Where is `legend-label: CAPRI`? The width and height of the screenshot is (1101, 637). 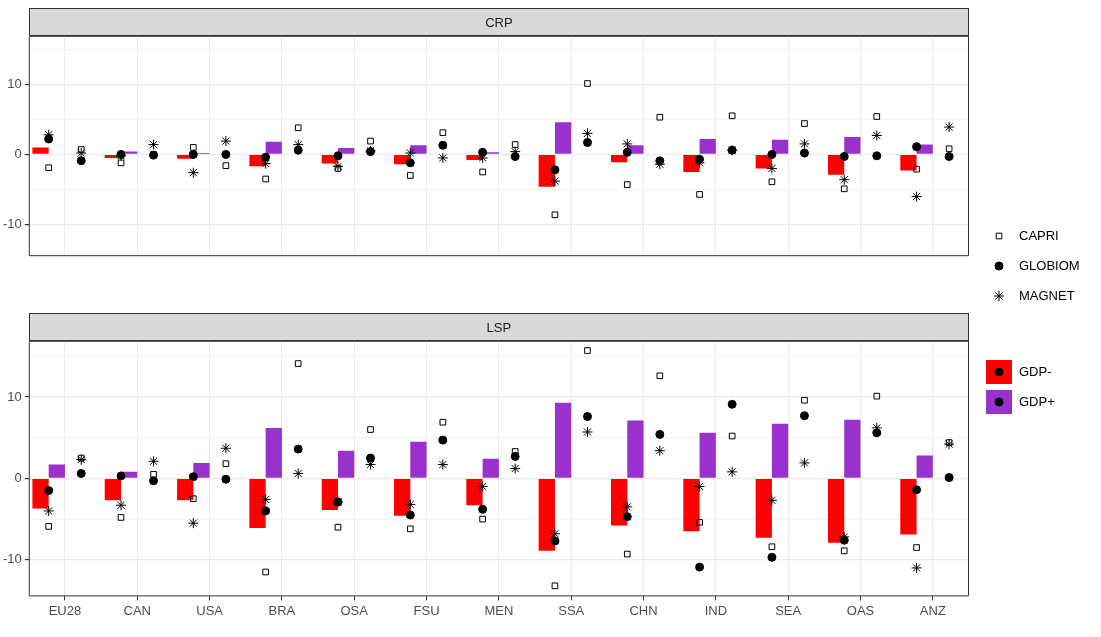 legend-label: CAPRI is located at coordinates (1039, 235).